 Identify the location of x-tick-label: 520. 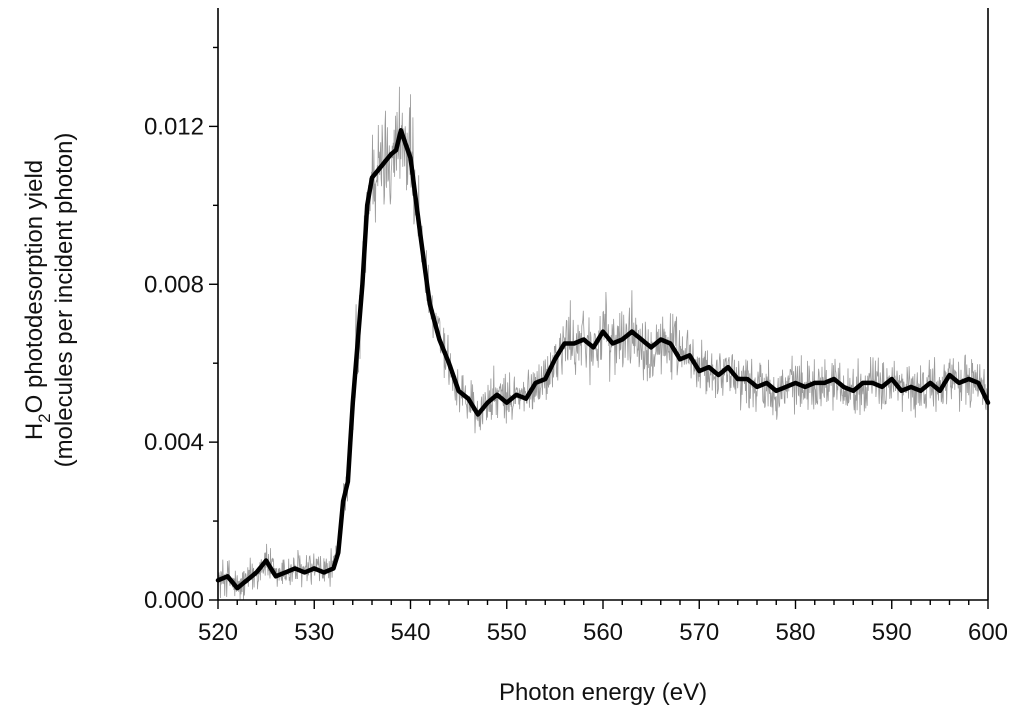
(218, 632).